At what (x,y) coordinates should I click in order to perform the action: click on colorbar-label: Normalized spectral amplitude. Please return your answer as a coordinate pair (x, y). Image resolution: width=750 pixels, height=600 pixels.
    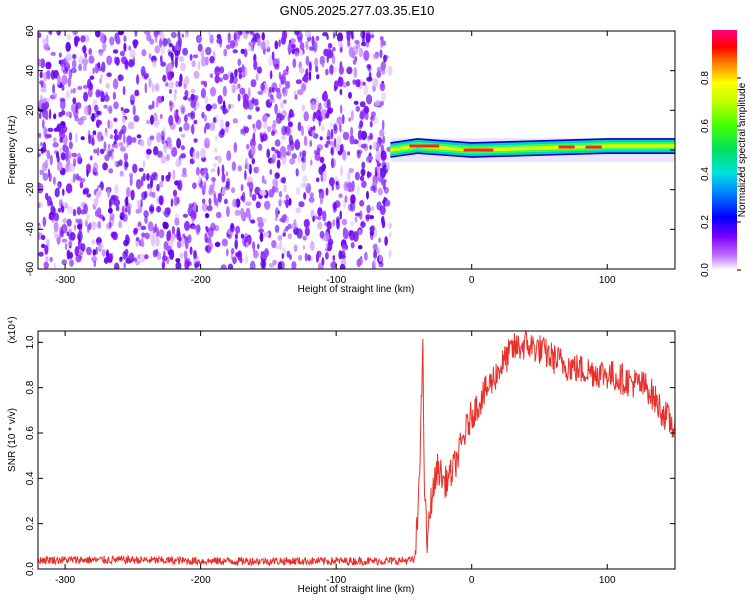
    Looking at the image, I should click on (742, 149).